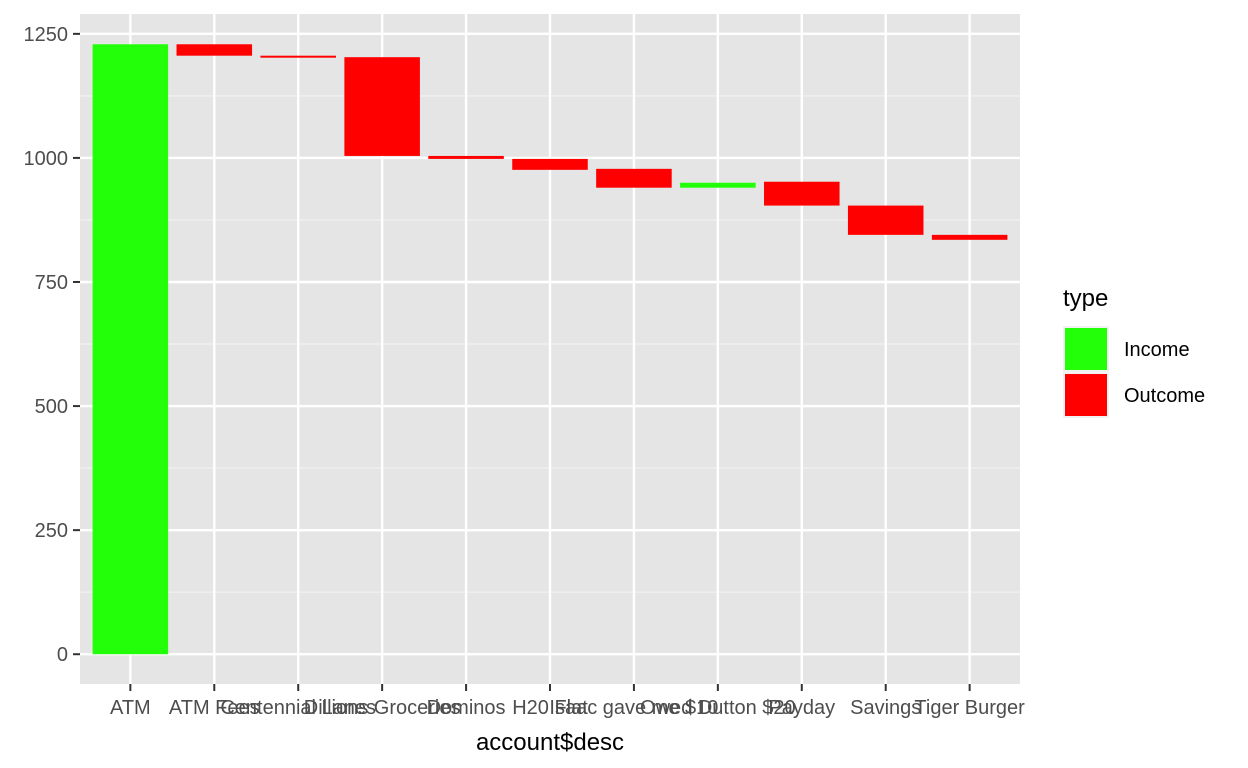 The width and height of the screenshot is (1248, 768). I want to click on legend-swatch-outcome, so click(1086, 395).